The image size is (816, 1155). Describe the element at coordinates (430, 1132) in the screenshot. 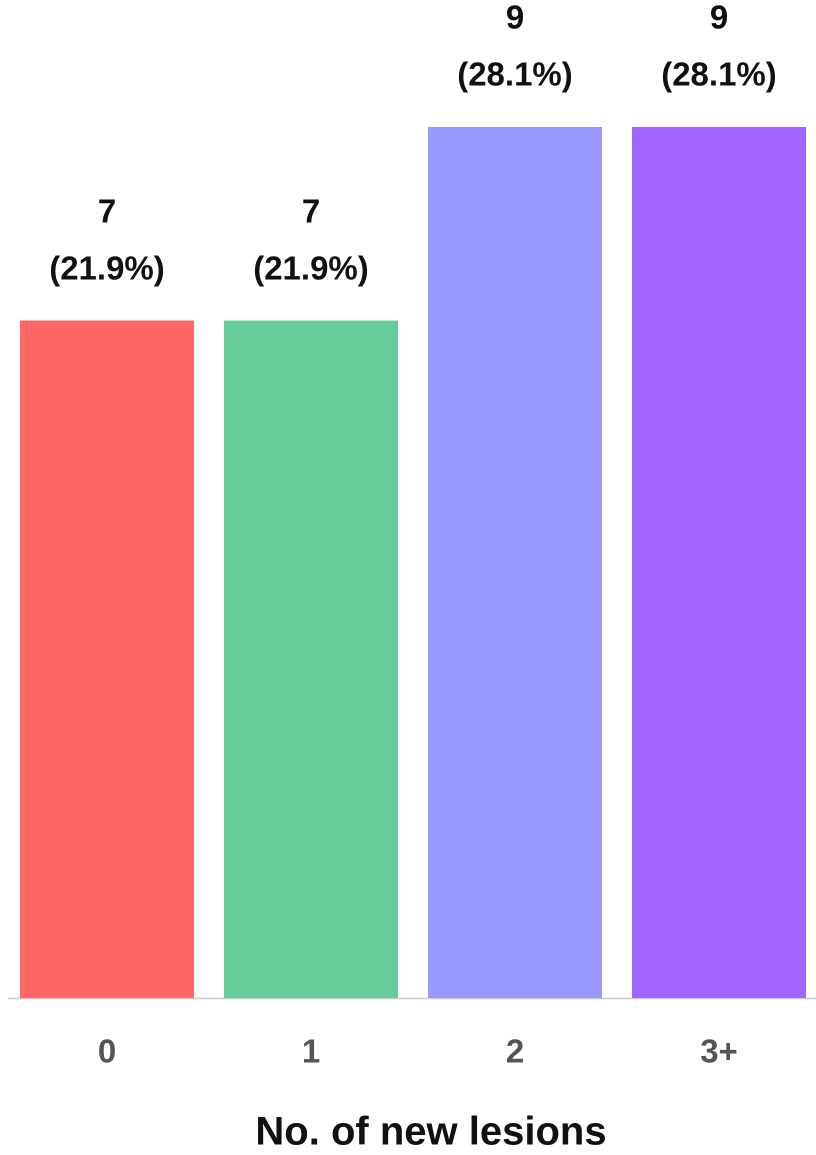

I see `x-axis-label: No. of new lesions` at that location.